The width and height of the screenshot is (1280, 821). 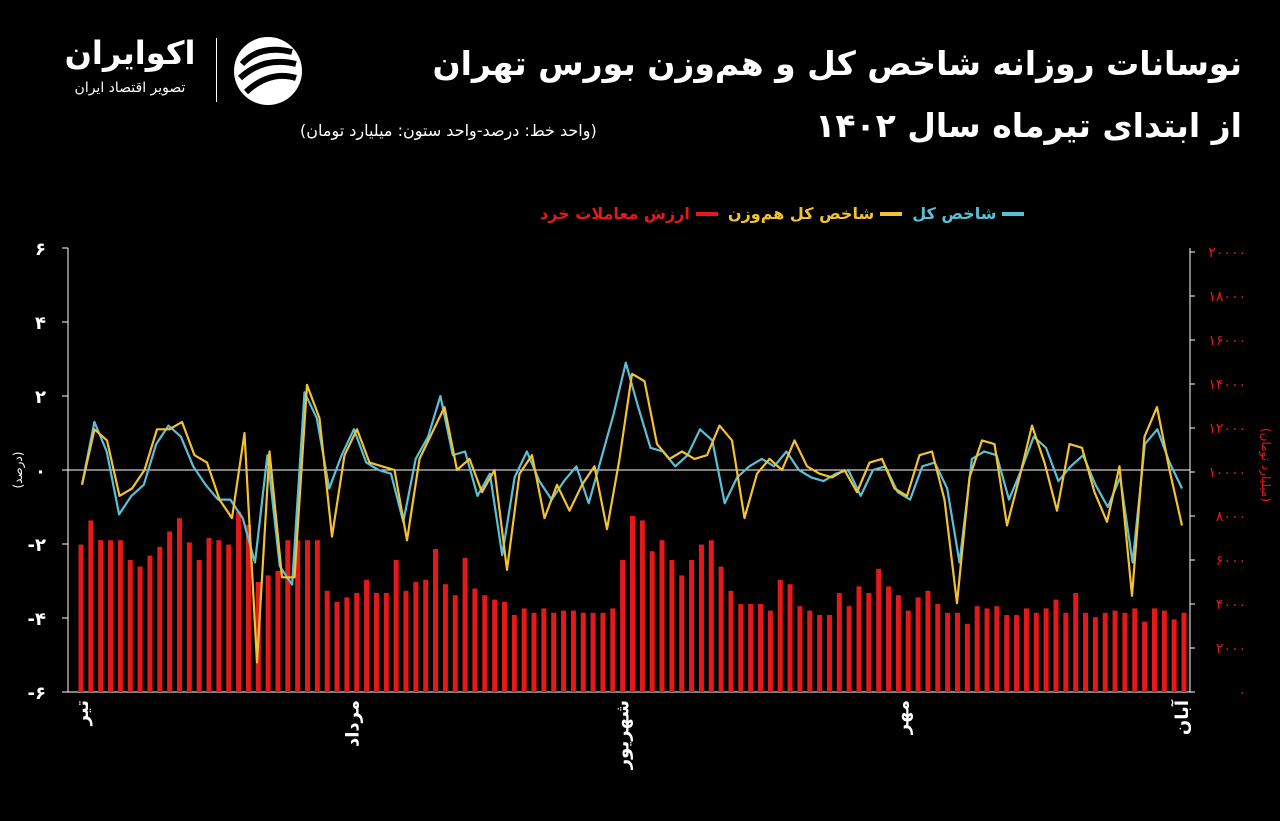 What do you see at coordinates (1242, 693) in the screenshot?
I see `right-tick-label: ۰` at bounding box center [1242, 693].